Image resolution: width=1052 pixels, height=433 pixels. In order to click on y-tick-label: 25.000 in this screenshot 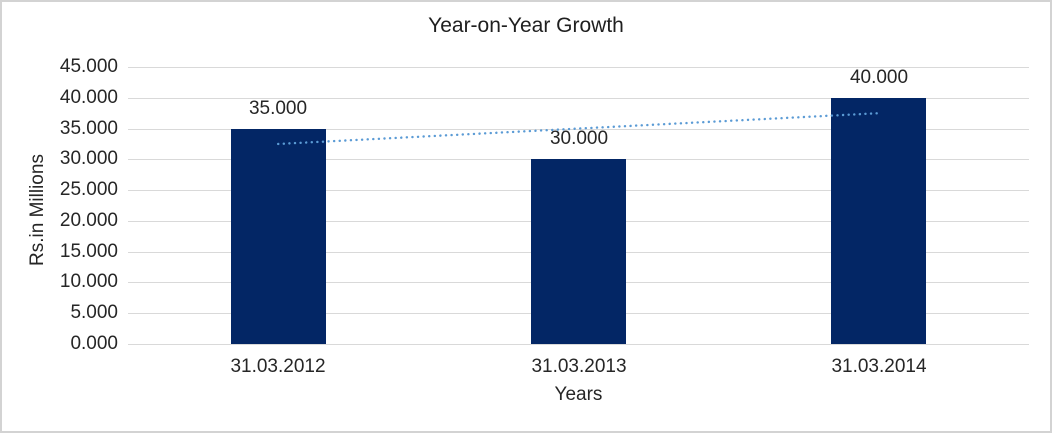, I will do `click(88, 189)`.